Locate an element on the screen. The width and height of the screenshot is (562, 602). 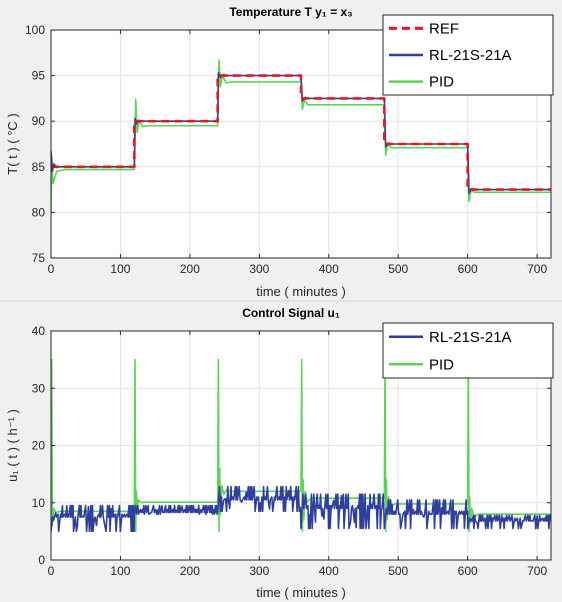
y-tick-label: 75 is located at coordinates (39, 258).